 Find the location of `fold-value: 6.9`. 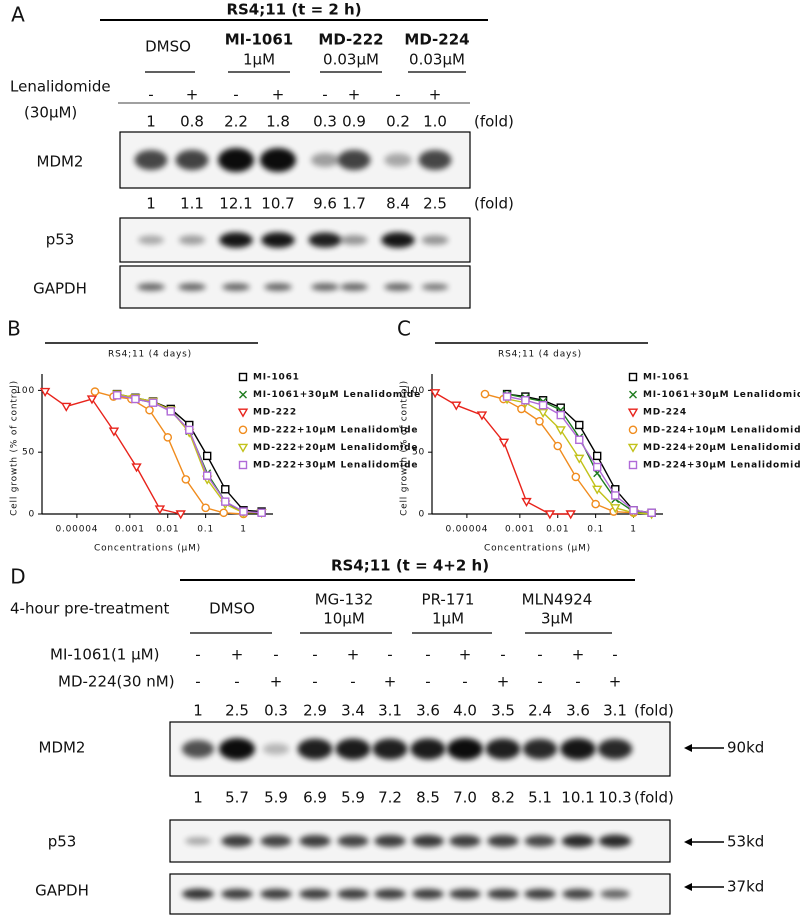

fold-value: 6.9 is located at coordinates (315, 798).